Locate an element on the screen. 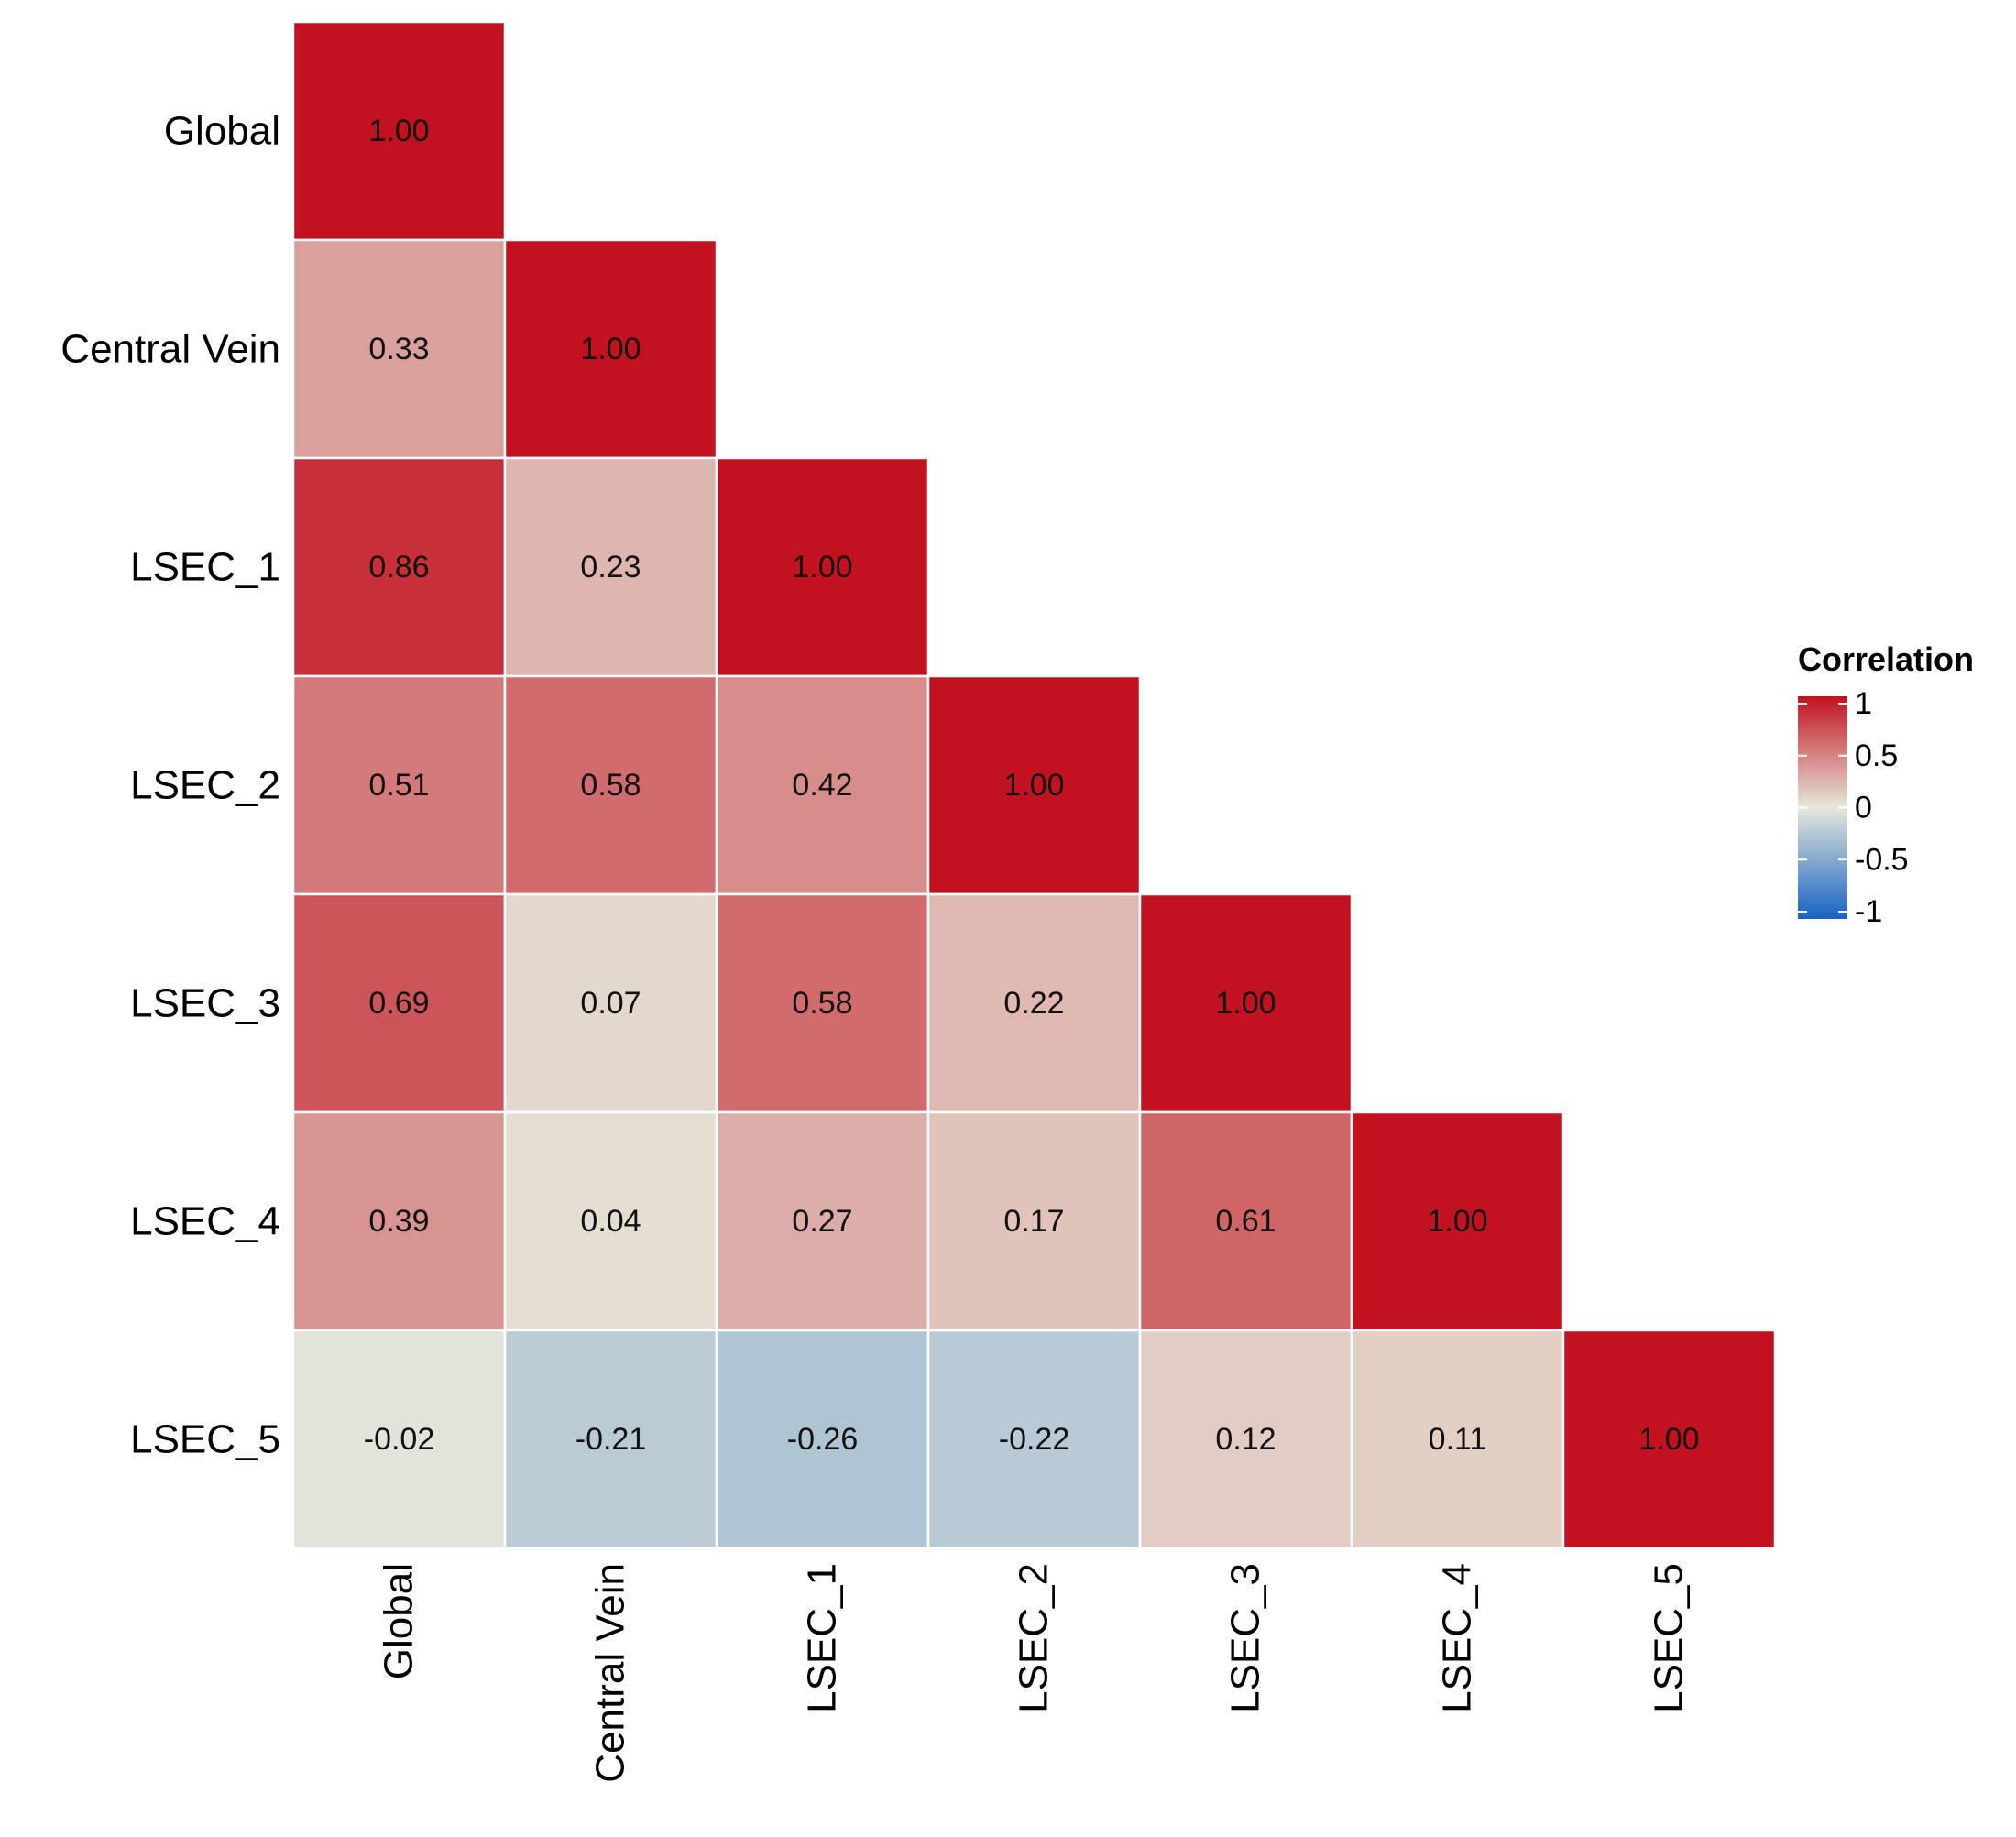  heatmap-cell-lsec-3-central-vein is located at coordinates (610, 1003).